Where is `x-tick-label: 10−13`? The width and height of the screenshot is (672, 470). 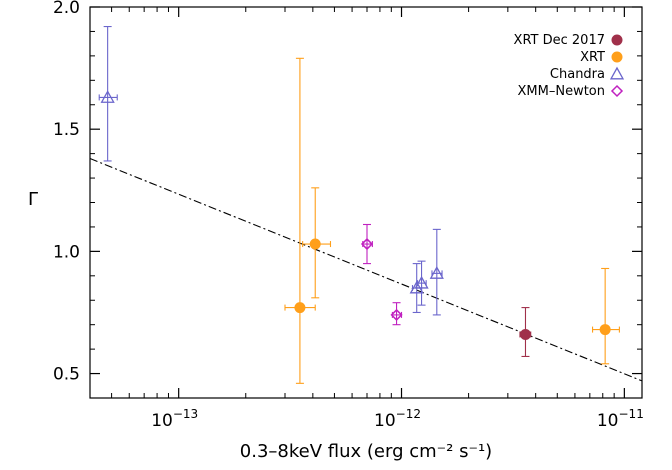
x-tick-label: 10−13 is located at coordinates (174, 419).